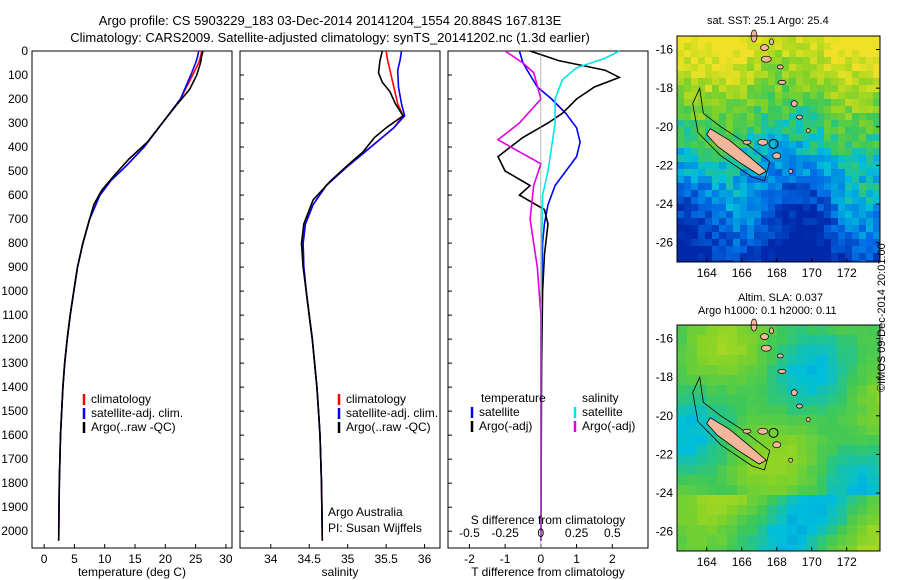 The width and height of the screenshot is (900, 580). I want to click on sst-lat-tick-label: -20, so click(665, 127).